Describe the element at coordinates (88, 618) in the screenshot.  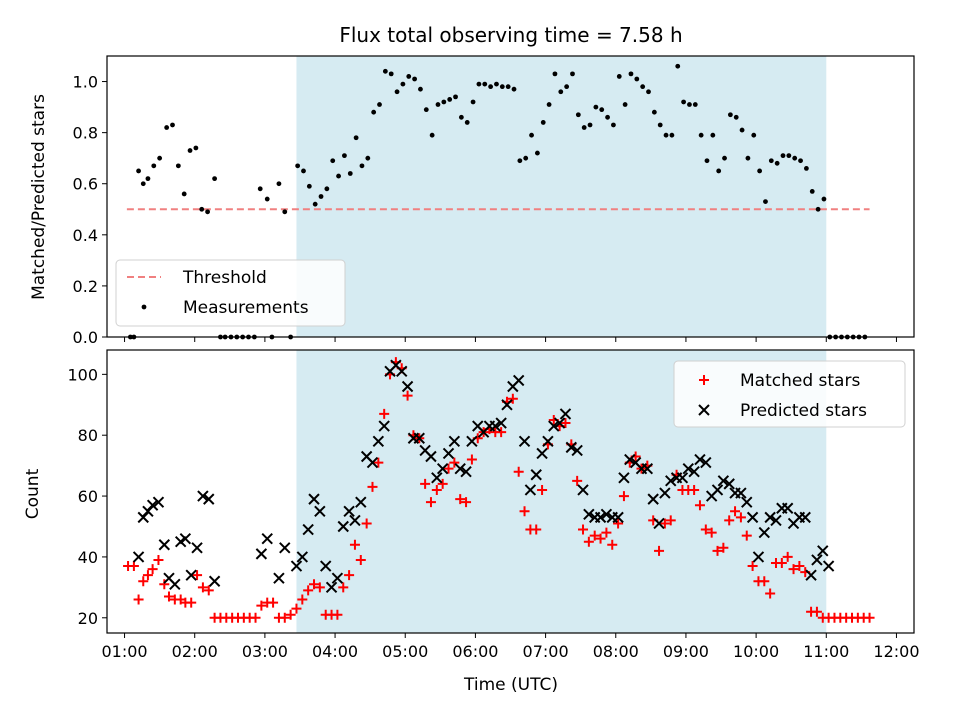
I see `y-tick-label: 20` at that location.